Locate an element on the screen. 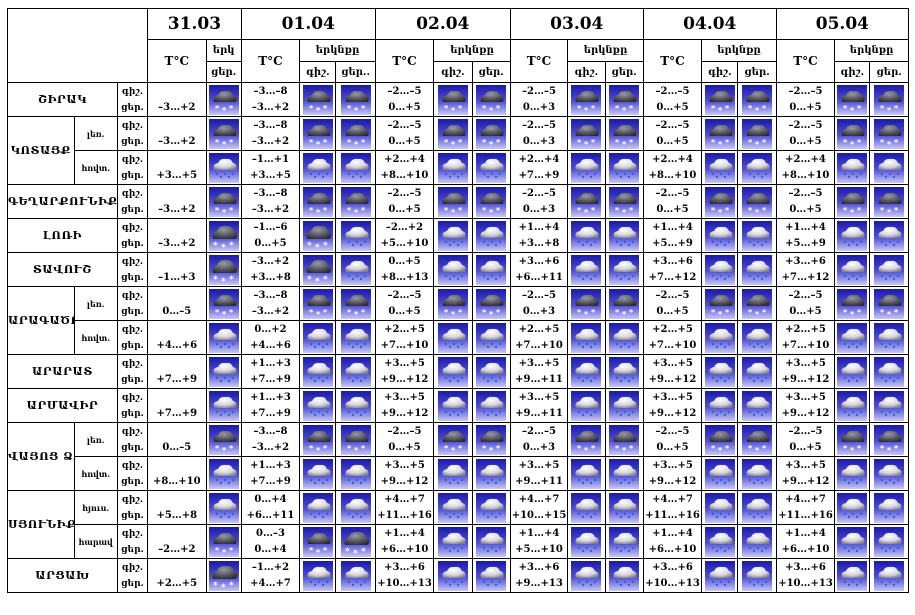 The image size is (915, 615). night-temp: –2…–5 is located at coordinates (805, 91).